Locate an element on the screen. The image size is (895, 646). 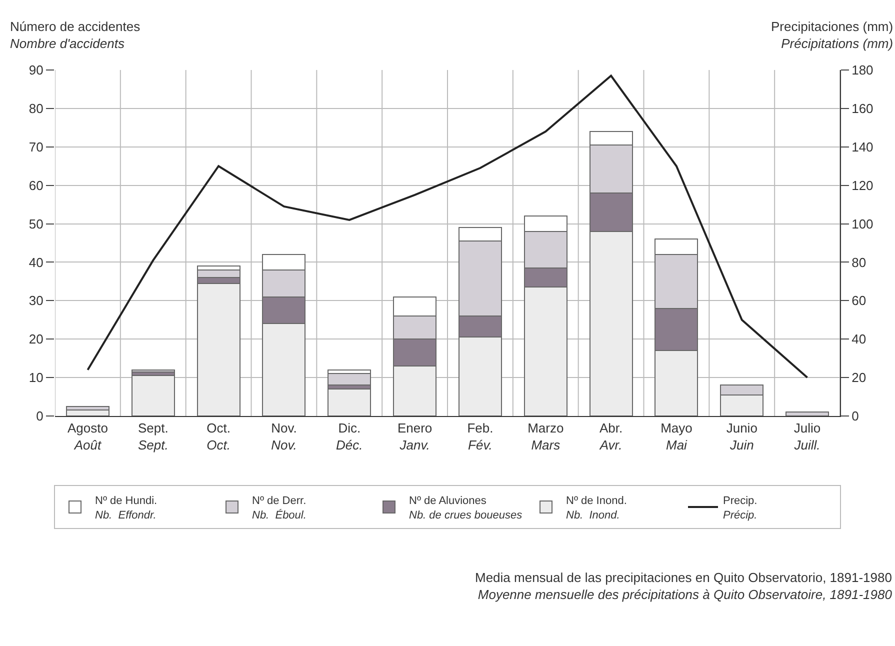
y-tick-label: 20 is located at coordinates (36, 339).